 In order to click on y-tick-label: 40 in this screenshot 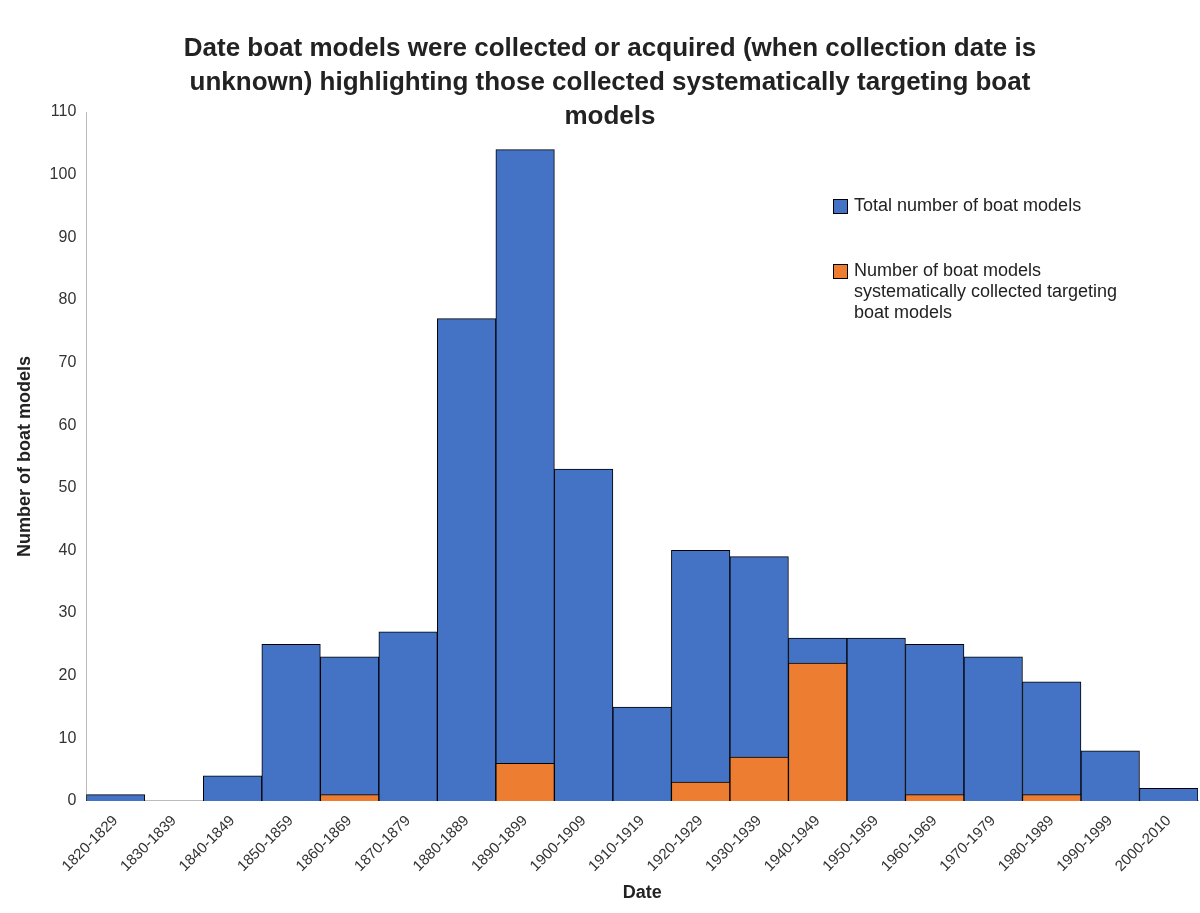, I will do `click(67, 549)`.